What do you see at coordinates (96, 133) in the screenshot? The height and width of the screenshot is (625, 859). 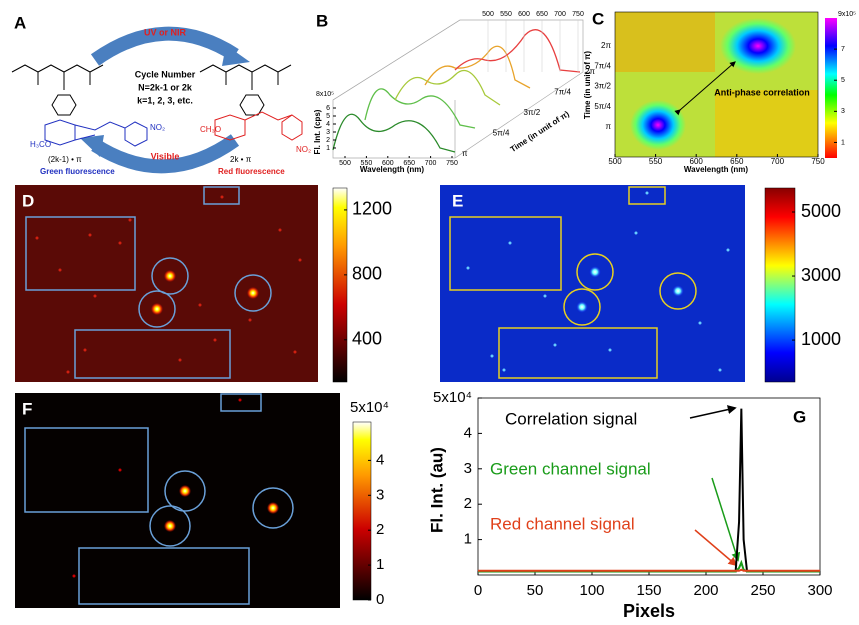 I see `molecule-green` at bounding box center [96, 133].